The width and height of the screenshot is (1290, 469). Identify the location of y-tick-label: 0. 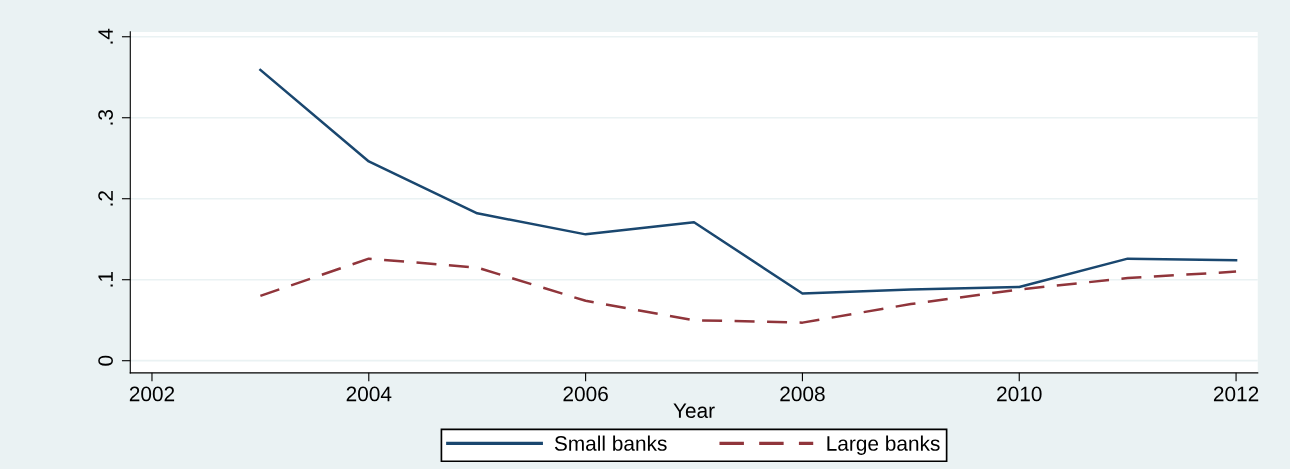
(105, 360).